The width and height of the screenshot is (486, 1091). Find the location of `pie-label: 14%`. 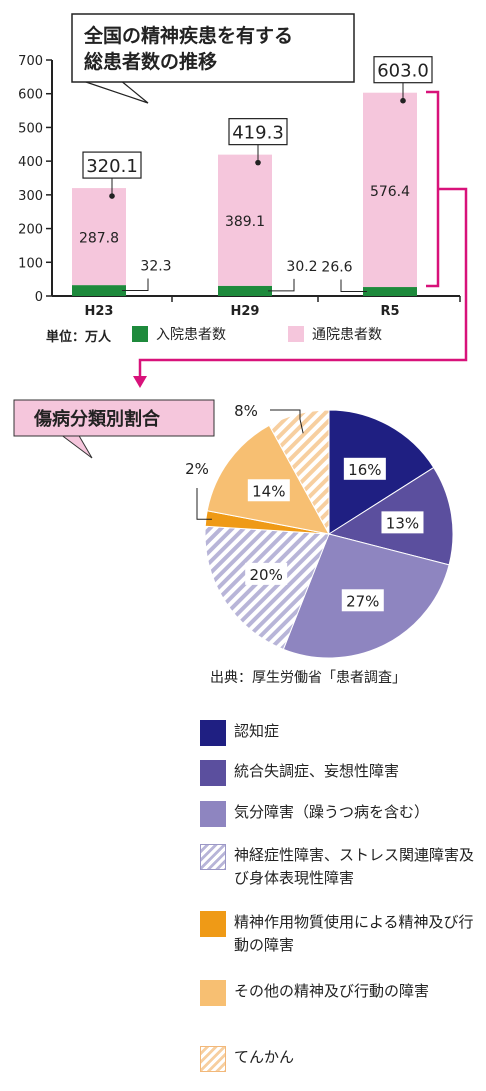

pie-label: 14% is located at coordinates (268, 491).